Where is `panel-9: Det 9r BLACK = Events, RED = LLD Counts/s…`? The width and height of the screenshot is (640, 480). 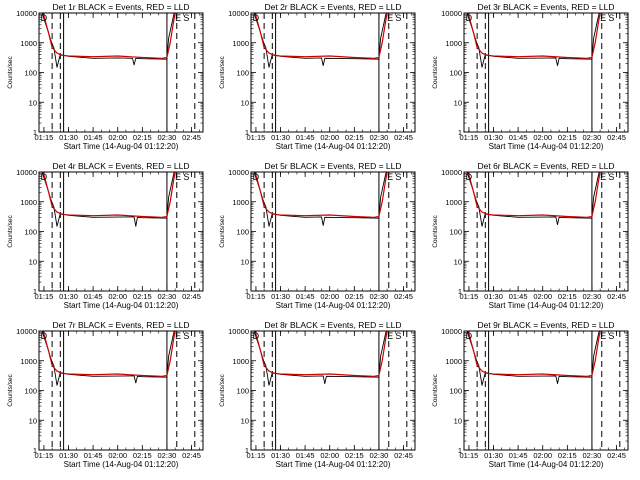
panel-9: Det 9r BLACK = Events, RED = LLD Counts/s… is located at coordinates (530, 394).